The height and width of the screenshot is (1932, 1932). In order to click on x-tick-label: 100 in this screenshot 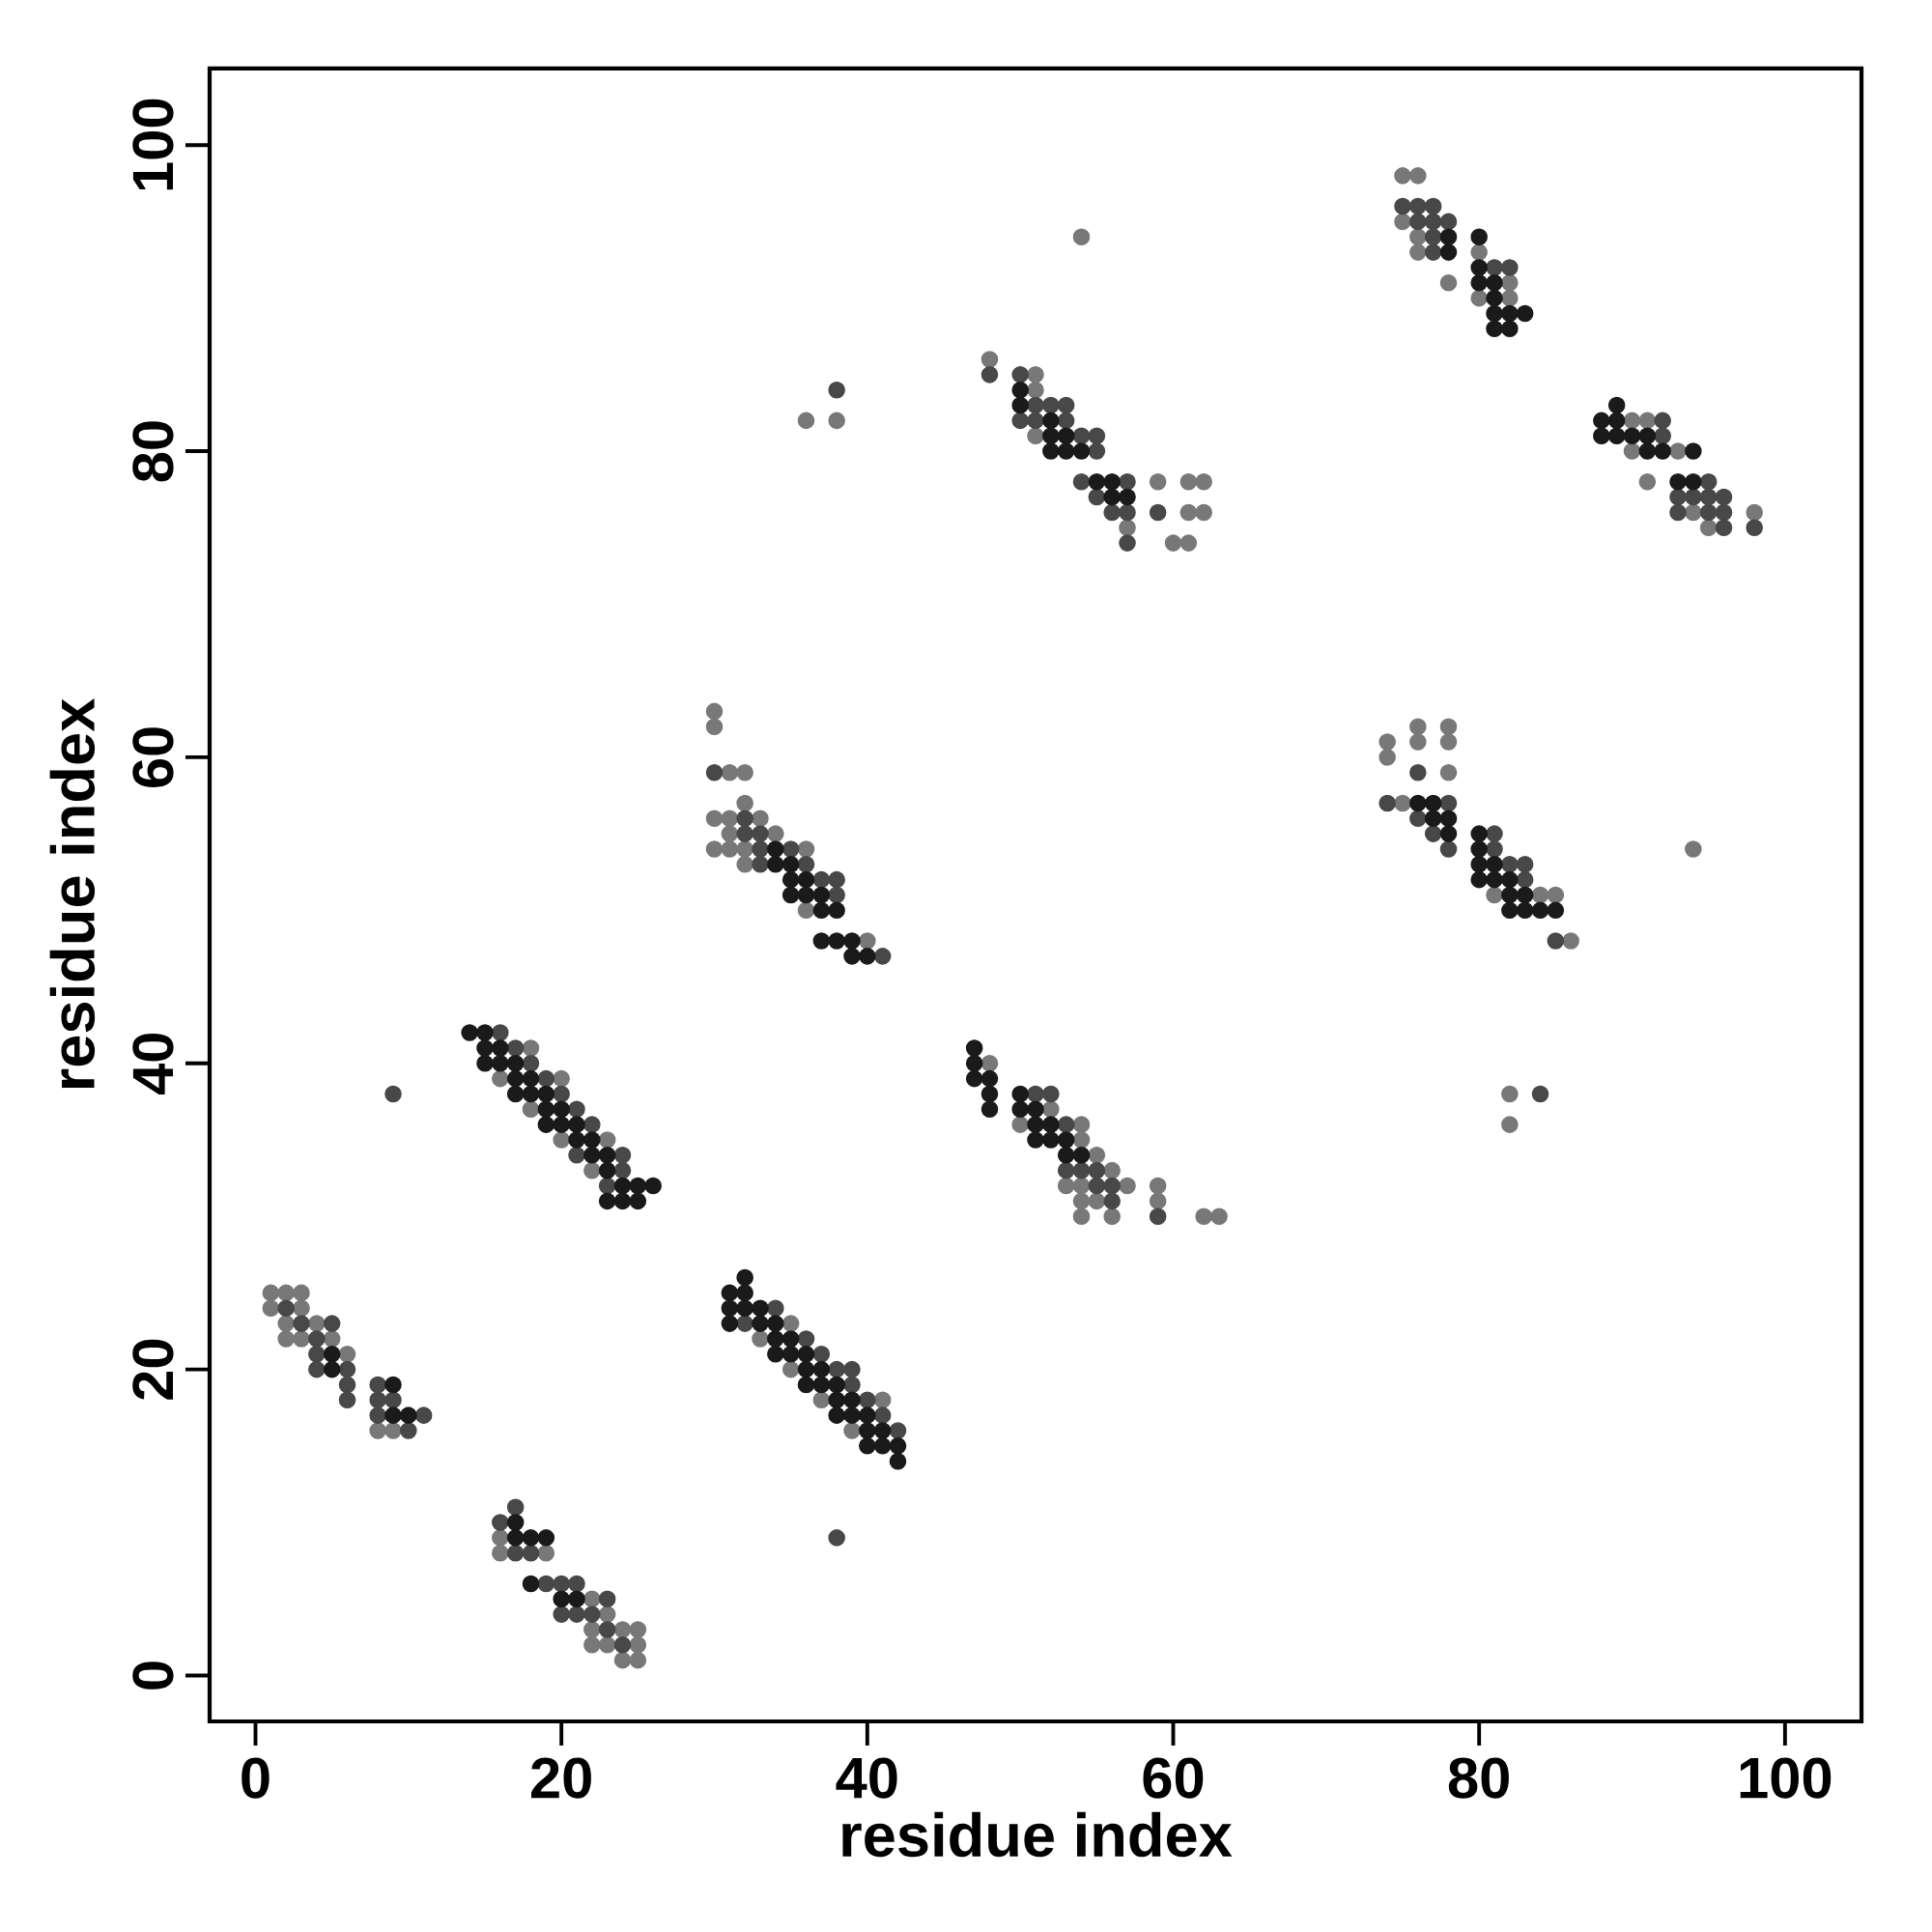, I will do `click(1786, 1778)`.